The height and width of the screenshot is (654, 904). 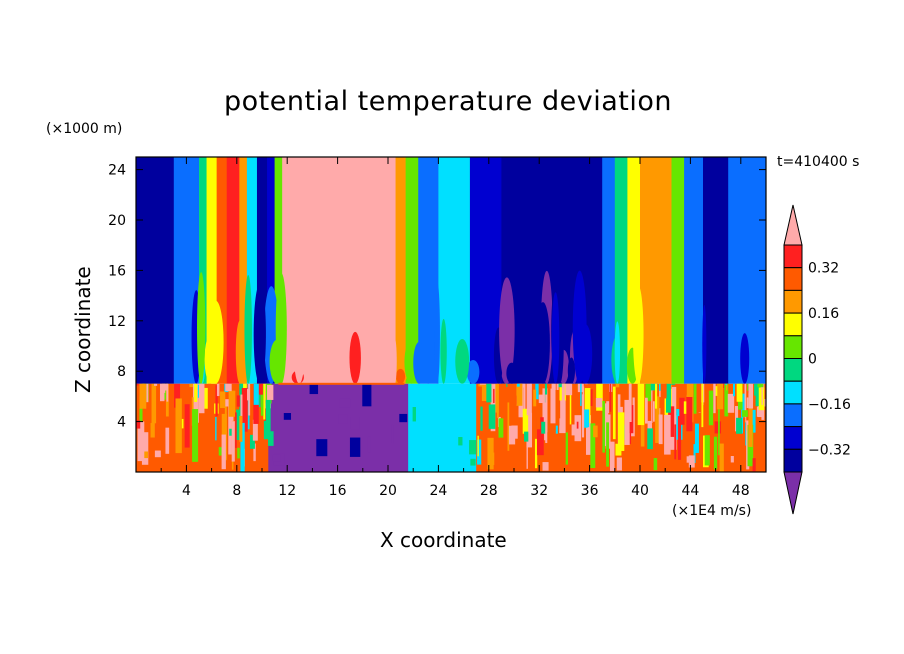 What do you see at coordinates (117, 271) in the screenshot?
I see `y-tick-label: 16` at bounding box center [117, 271].